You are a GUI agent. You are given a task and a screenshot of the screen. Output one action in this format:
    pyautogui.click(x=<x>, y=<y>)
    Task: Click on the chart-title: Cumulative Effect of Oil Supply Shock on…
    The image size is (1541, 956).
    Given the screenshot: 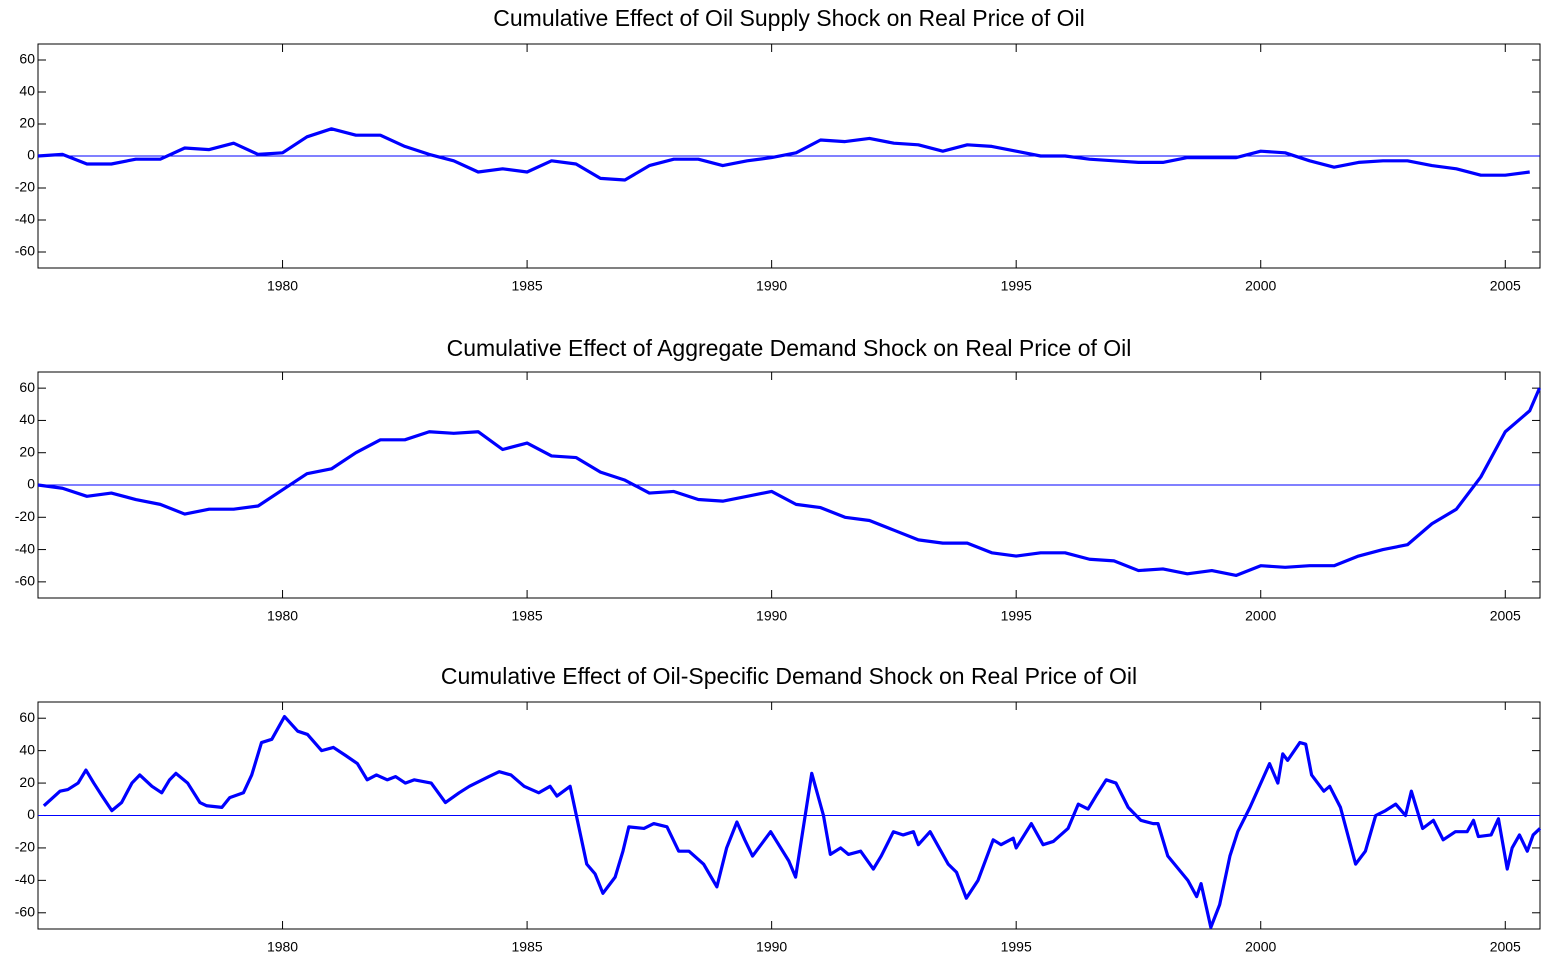 What is the action you would take?
    pyautogui.click(x=788, y=18)
    